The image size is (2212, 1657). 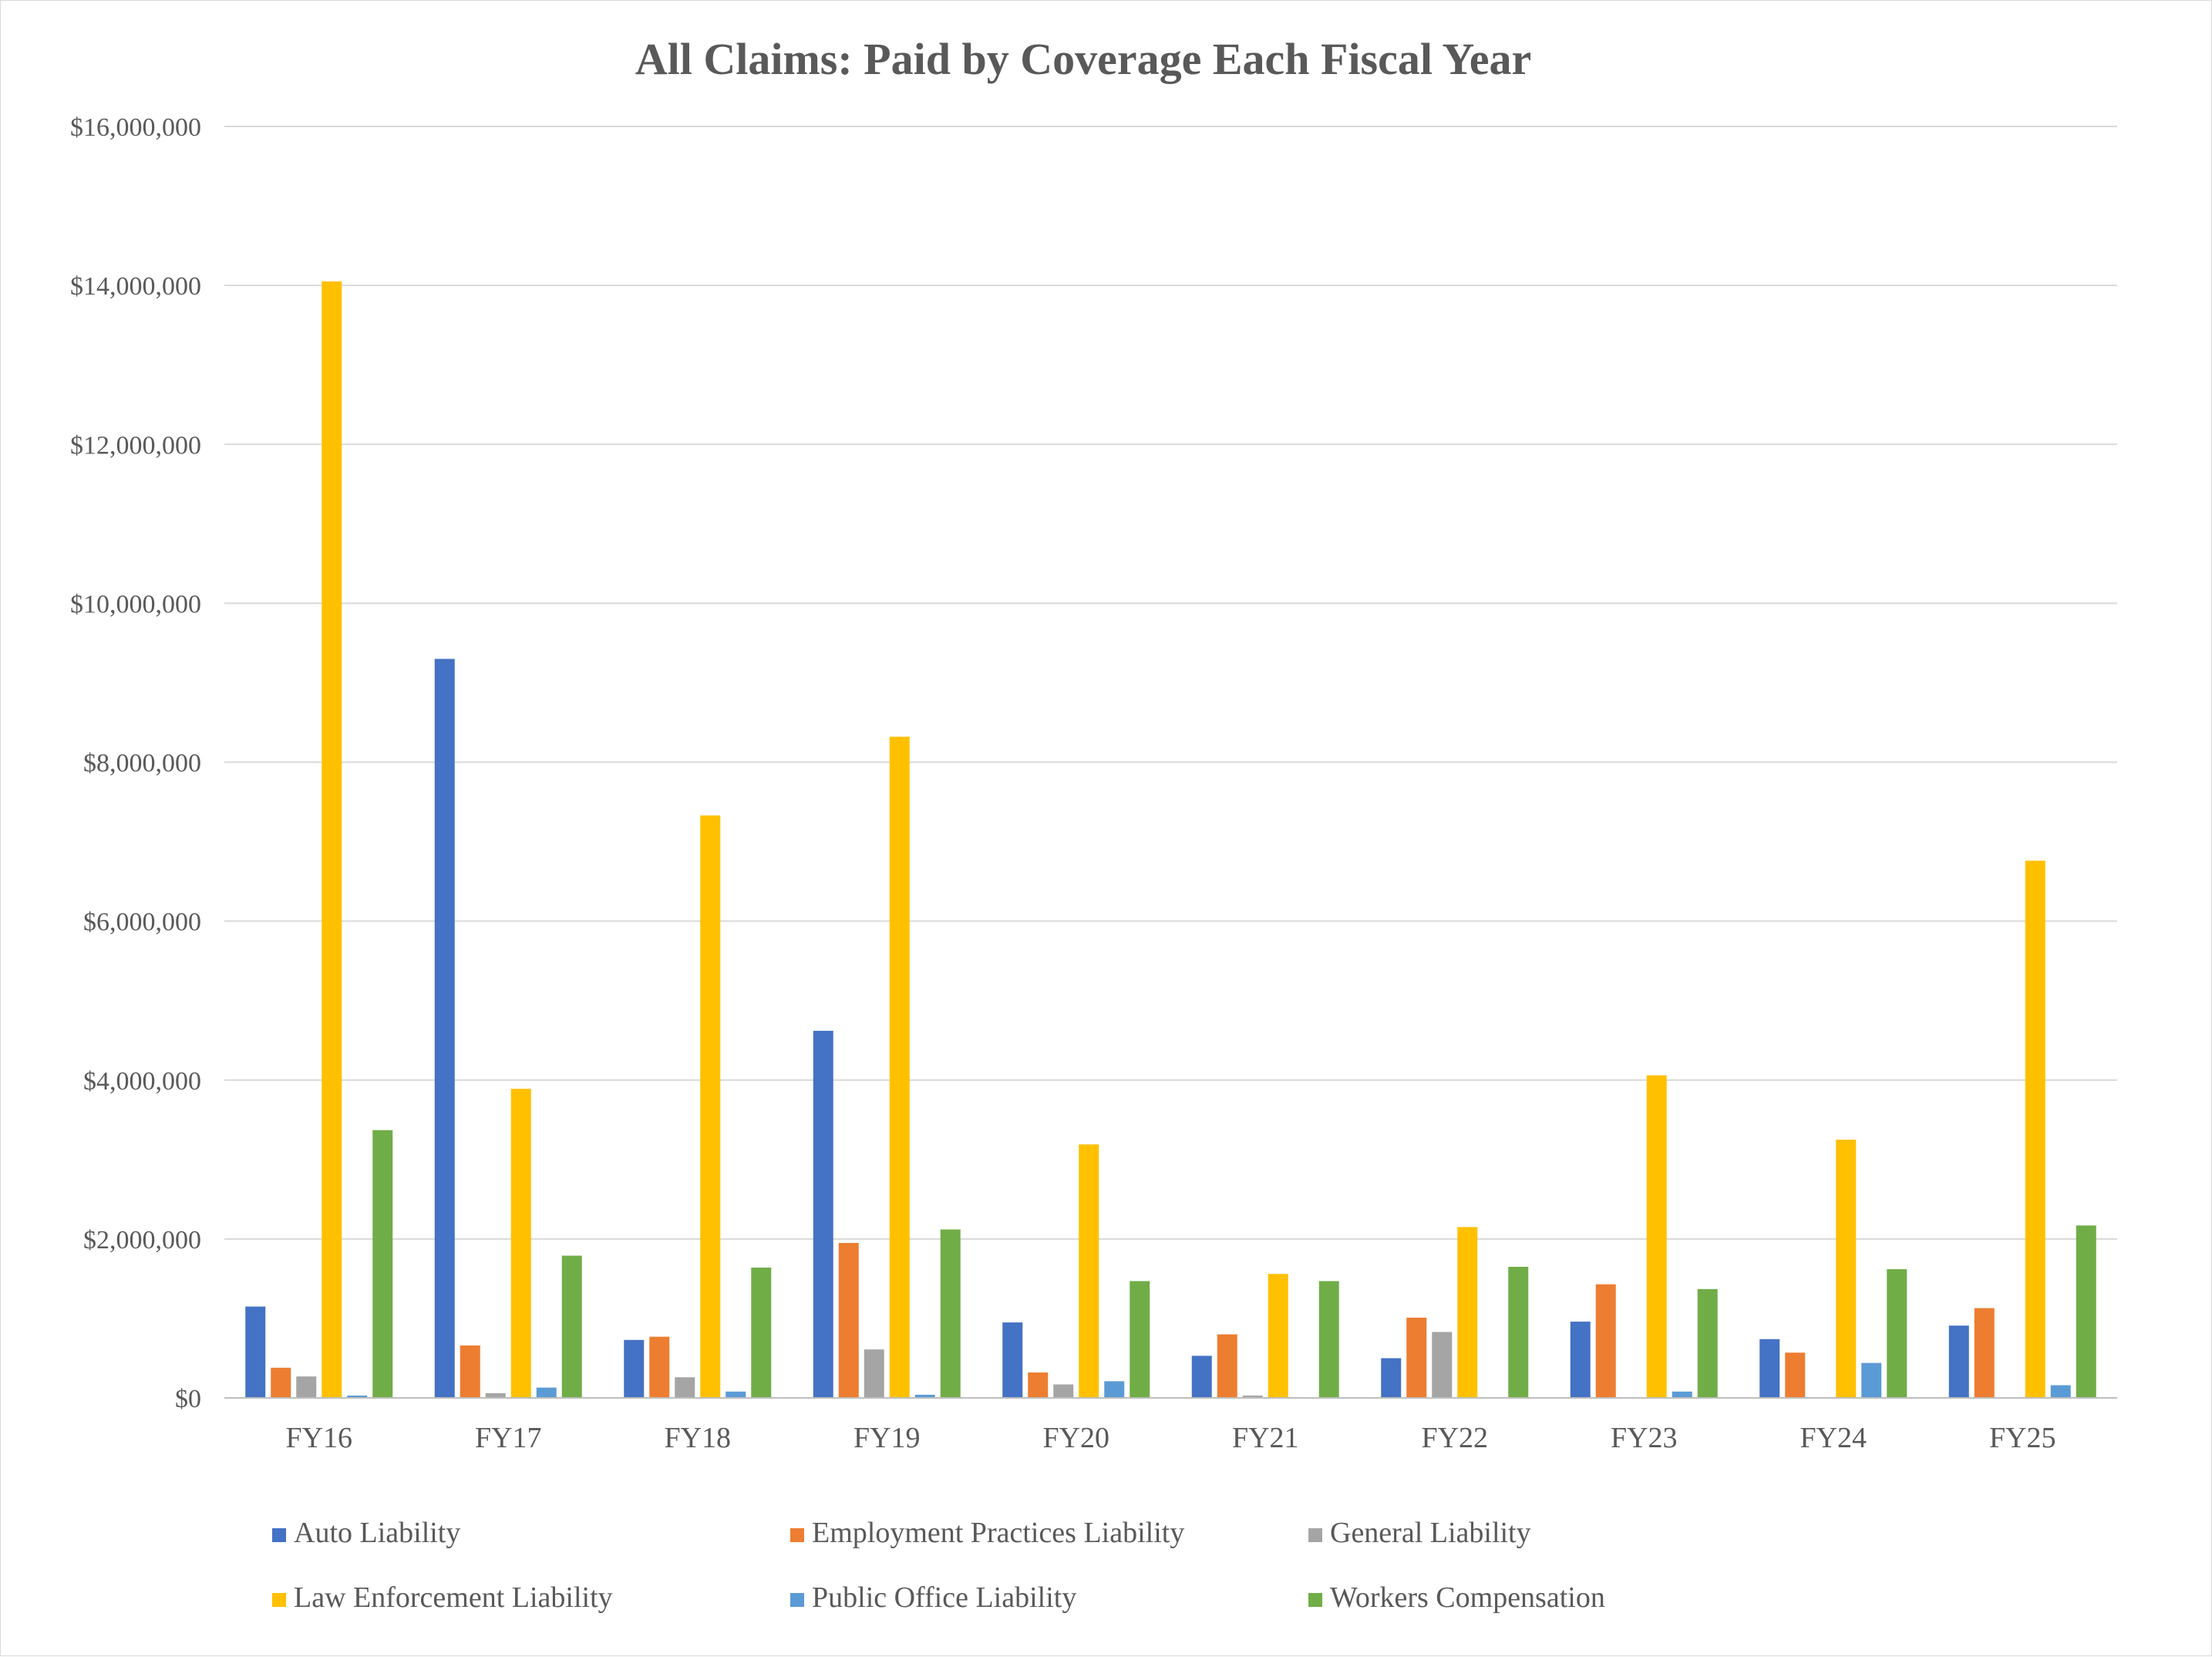 I want to click on legend-label: Public Office Liability, so click(x=944, y=1597).